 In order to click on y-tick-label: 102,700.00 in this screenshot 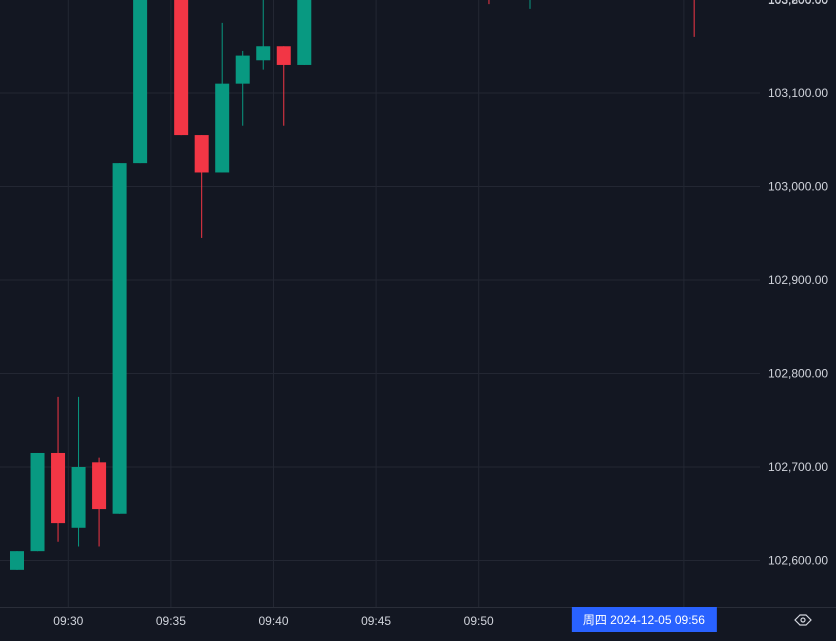, I will do `click(798, 467)`.